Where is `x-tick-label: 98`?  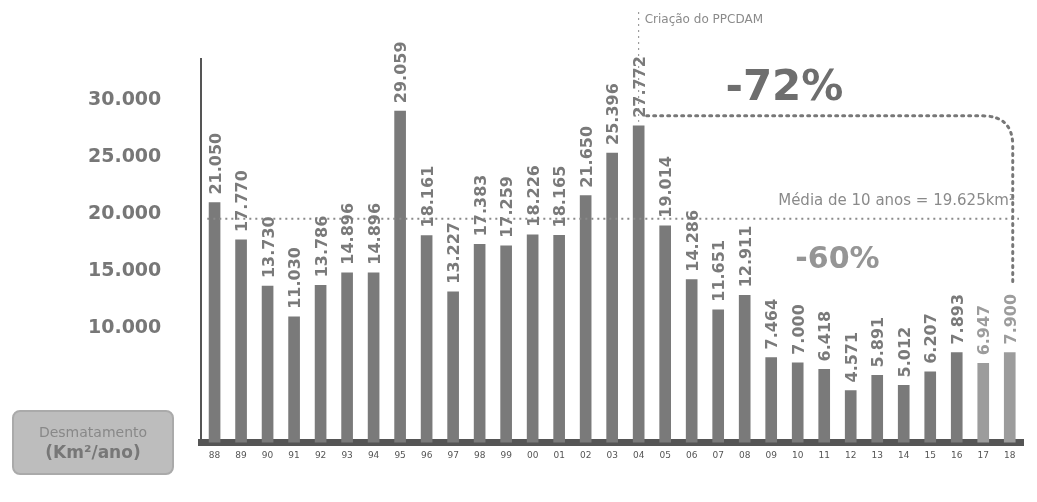 x-tick-label: 98 is located at coordinates (479, 455).